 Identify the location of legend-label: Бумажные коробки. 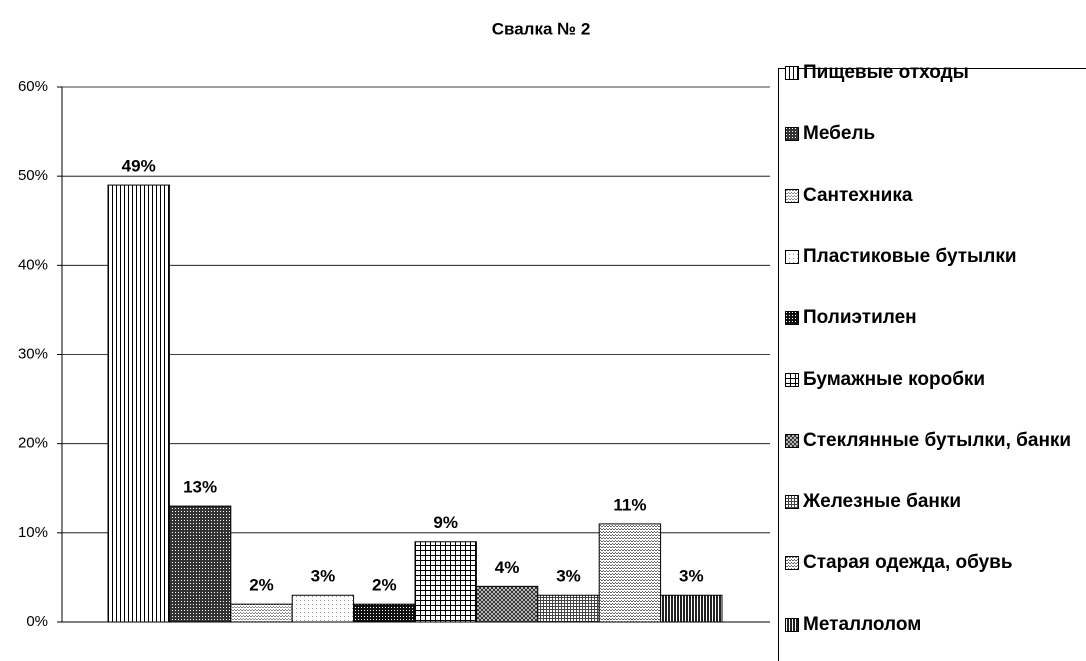
(894, 379).